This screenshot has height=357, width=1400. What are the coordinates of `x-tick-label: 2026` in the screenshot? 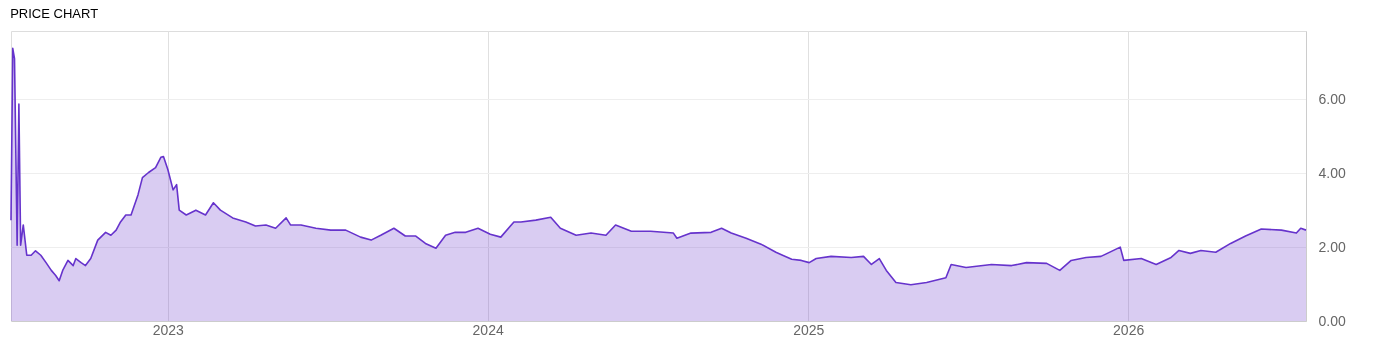 It's located at (1129, 329).